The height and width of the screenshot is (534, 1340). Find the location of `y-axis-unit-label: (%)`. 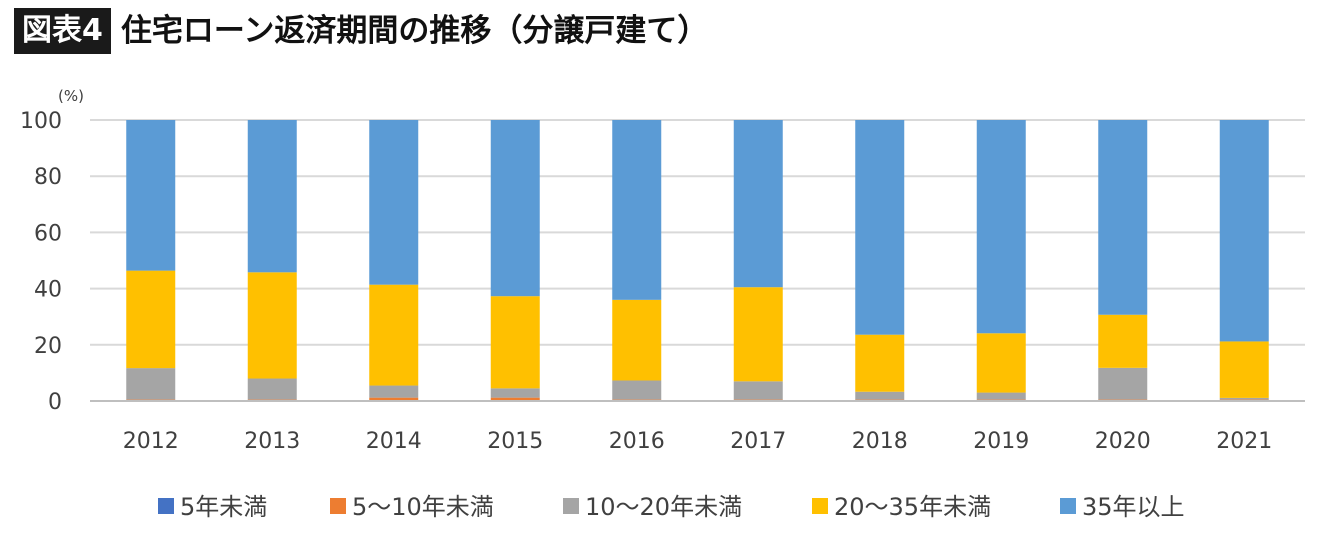

y-axis-unit-label: (%) is located at coordinates (71, 96).